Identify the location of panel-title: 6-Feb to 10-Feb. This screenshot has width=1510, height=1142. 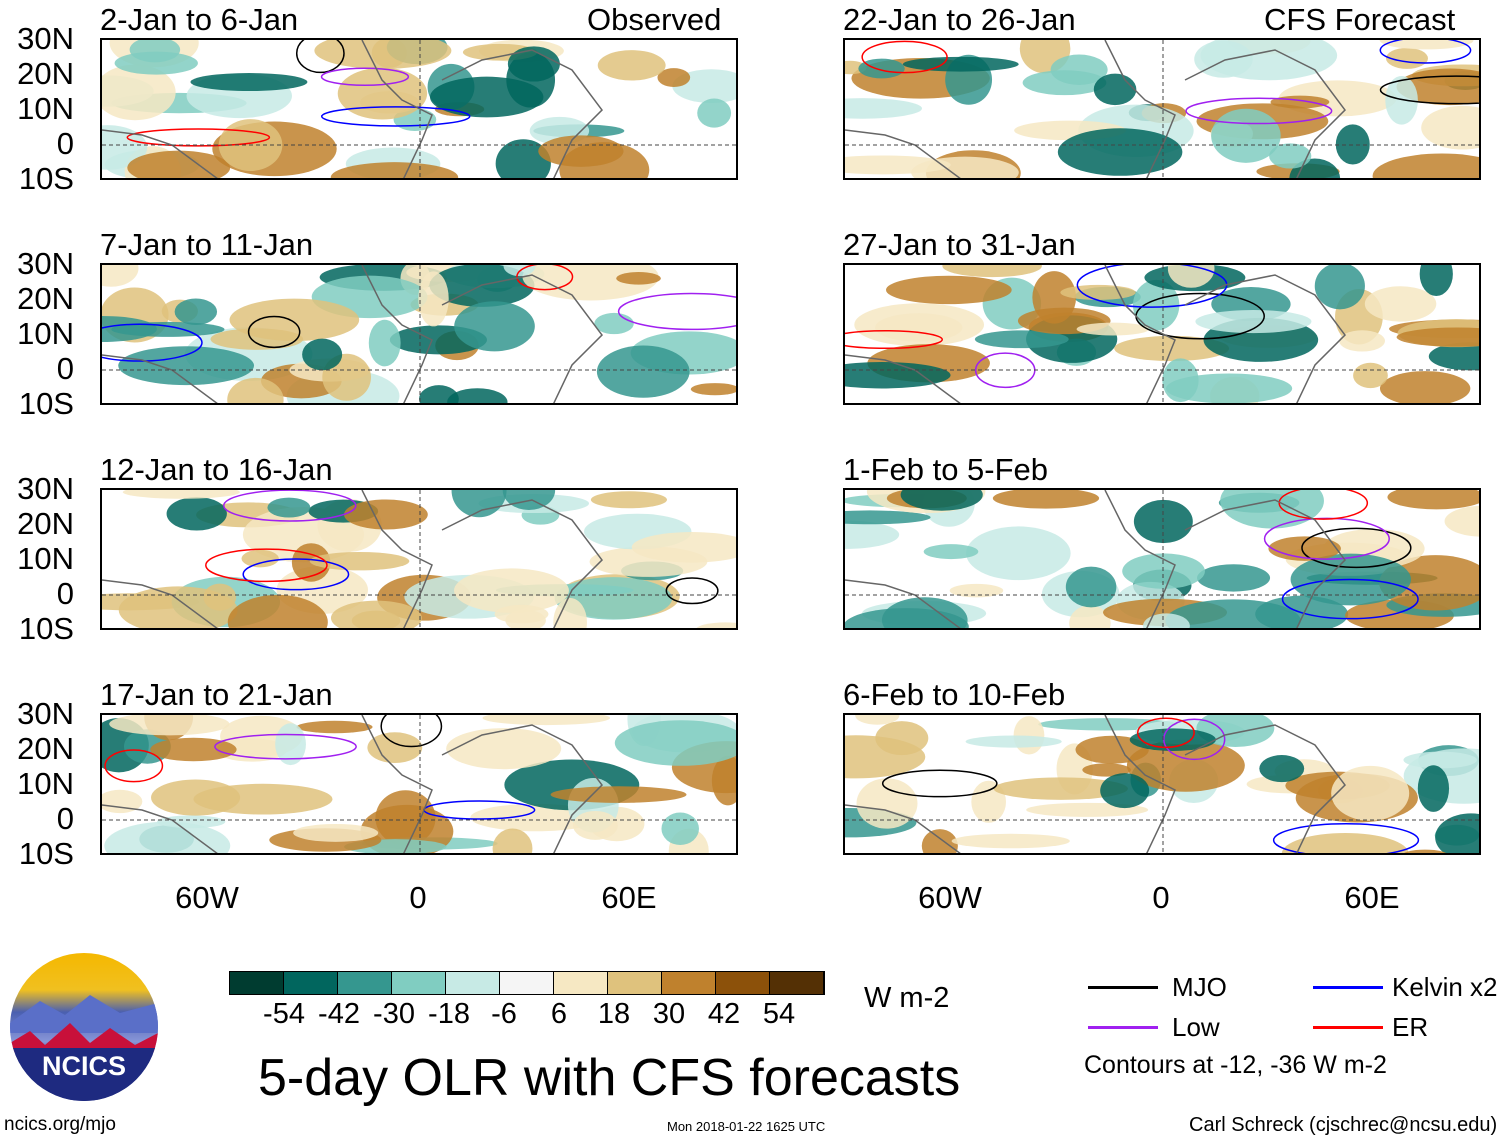
(954, 694).